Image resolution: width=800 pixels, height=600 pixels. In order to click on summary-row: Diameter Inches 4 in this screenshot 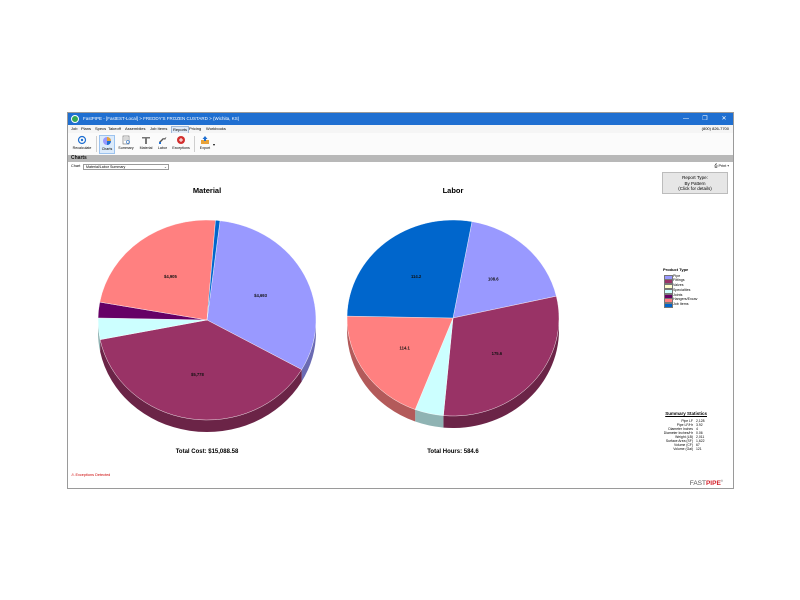, I will do `click(678, 429)`.